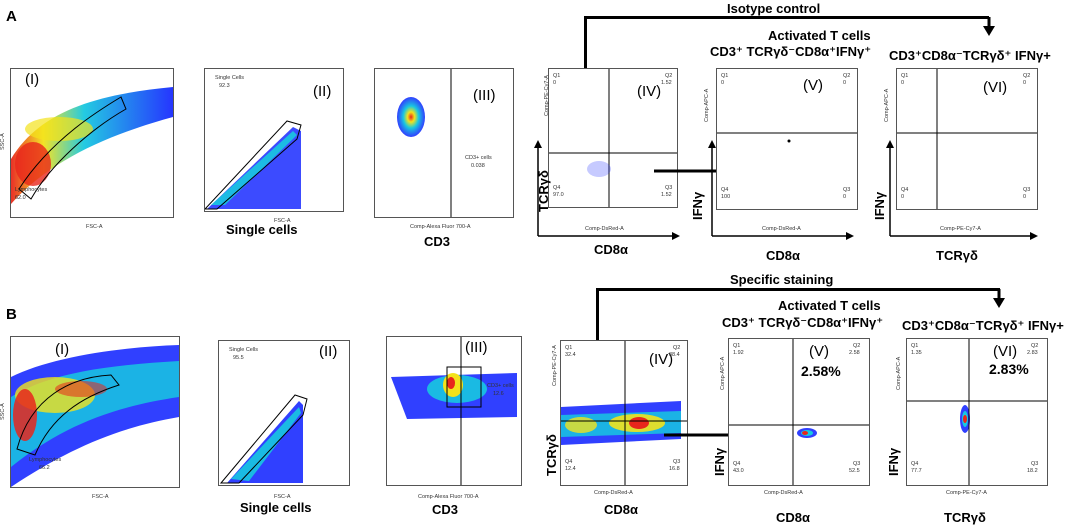 The image size is (1074, 528). Describe the element at coordinates (726, 197) in the screenshot. I see `q4v-a-v: 100` at that location.